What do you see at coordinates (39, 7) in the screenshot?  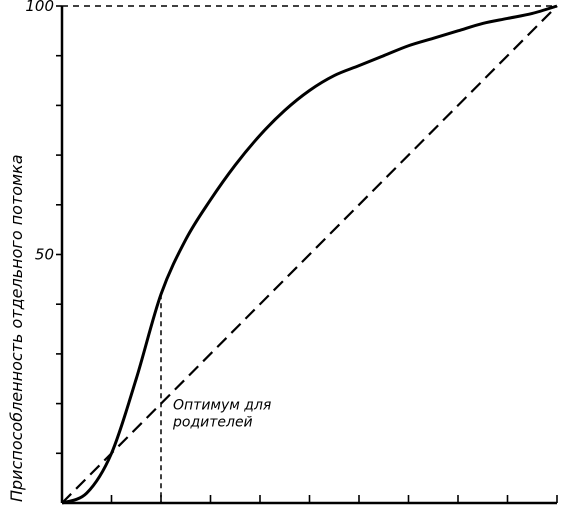 I see `y-tick-label-100: 100` at bounding box center [39, 7].